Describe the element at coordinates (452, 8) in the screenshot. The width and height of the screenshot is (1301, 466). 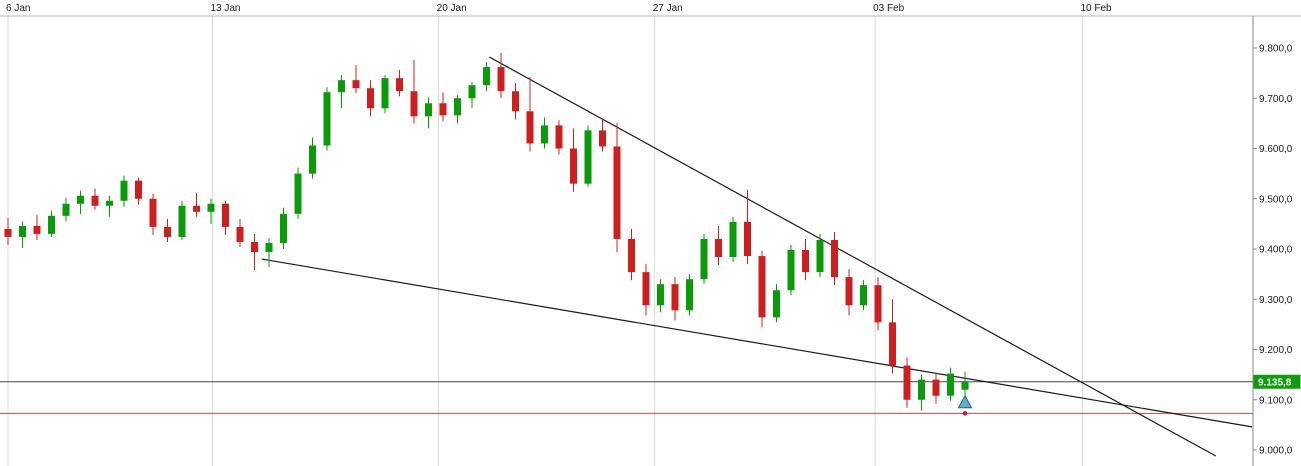
I see `x-axis-label: 20 Jan` at that location.